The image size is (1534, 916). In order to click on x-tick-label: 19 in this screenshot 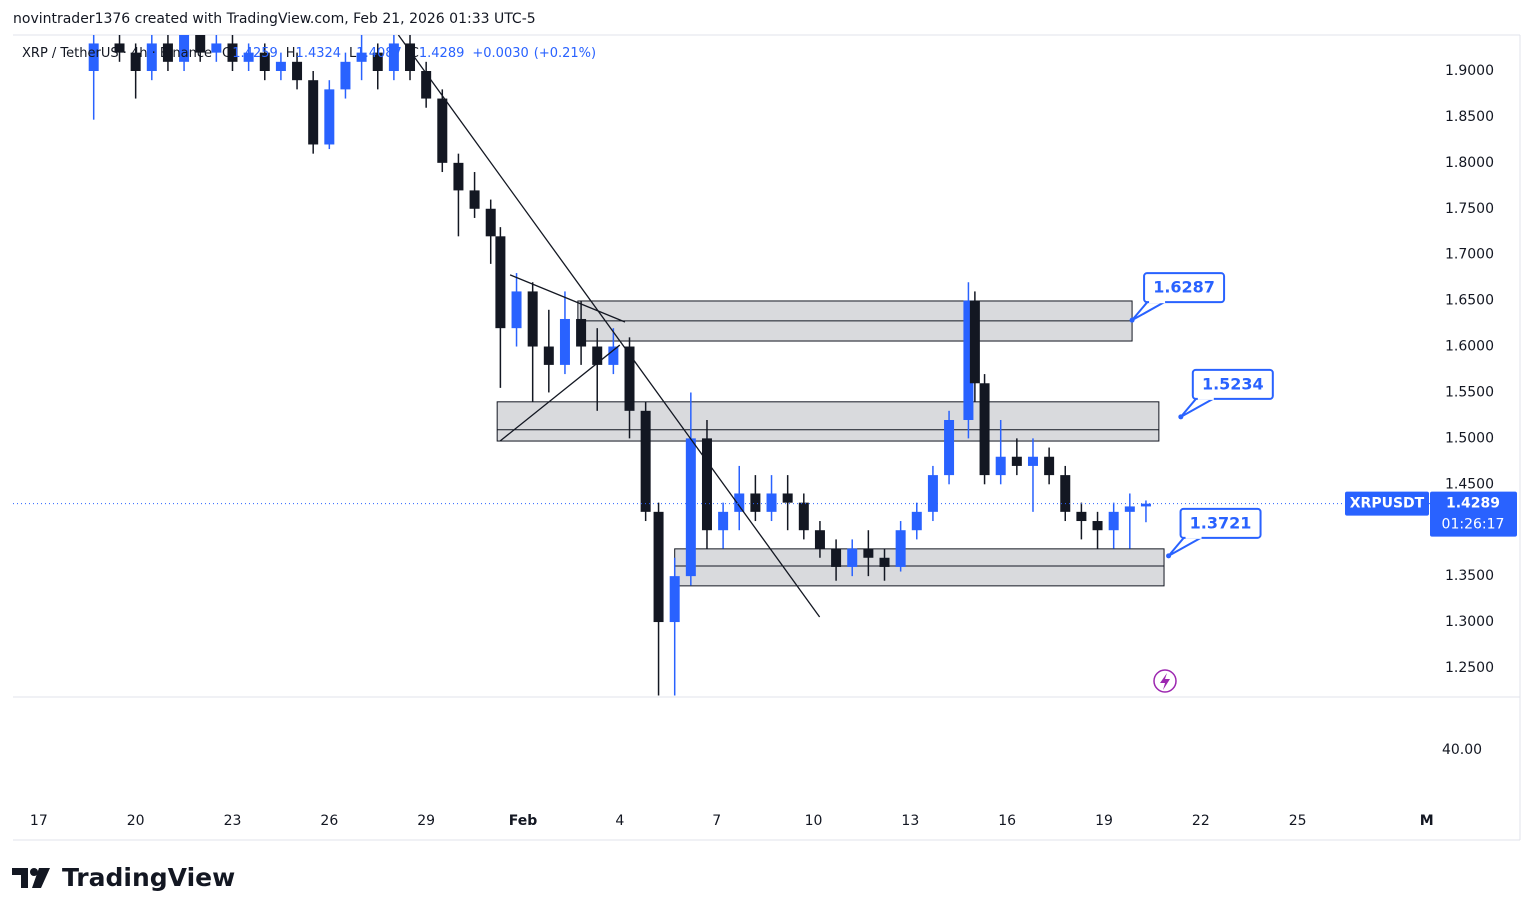, I will do `click(1104, 821)`.